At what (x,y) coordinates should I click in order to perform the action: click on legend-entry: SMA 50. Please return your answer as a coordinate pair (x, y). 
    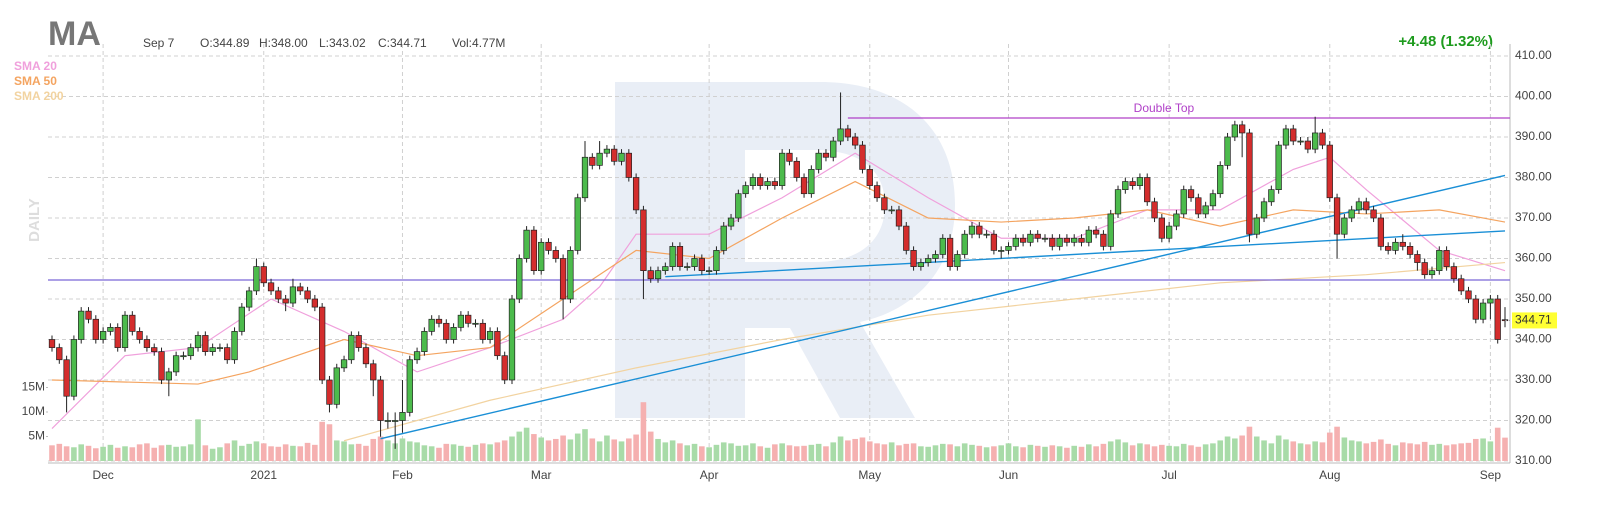
    Looking at the image, I should click on (35, 81).